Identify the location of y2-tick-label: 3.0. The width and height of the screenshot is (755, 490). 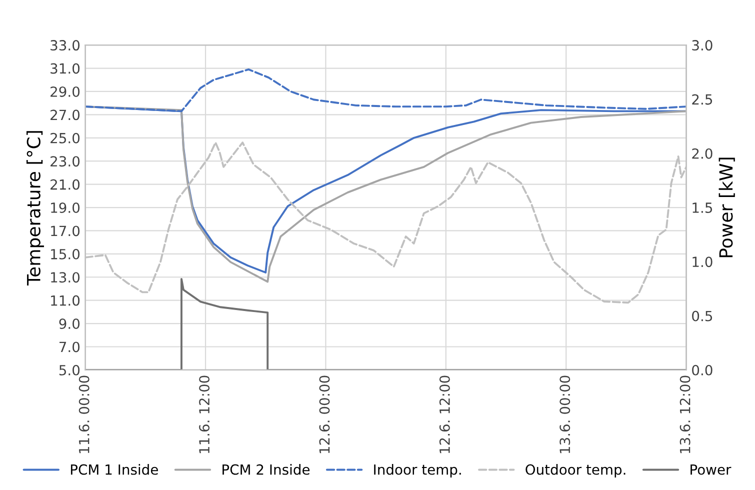
(702, 45).